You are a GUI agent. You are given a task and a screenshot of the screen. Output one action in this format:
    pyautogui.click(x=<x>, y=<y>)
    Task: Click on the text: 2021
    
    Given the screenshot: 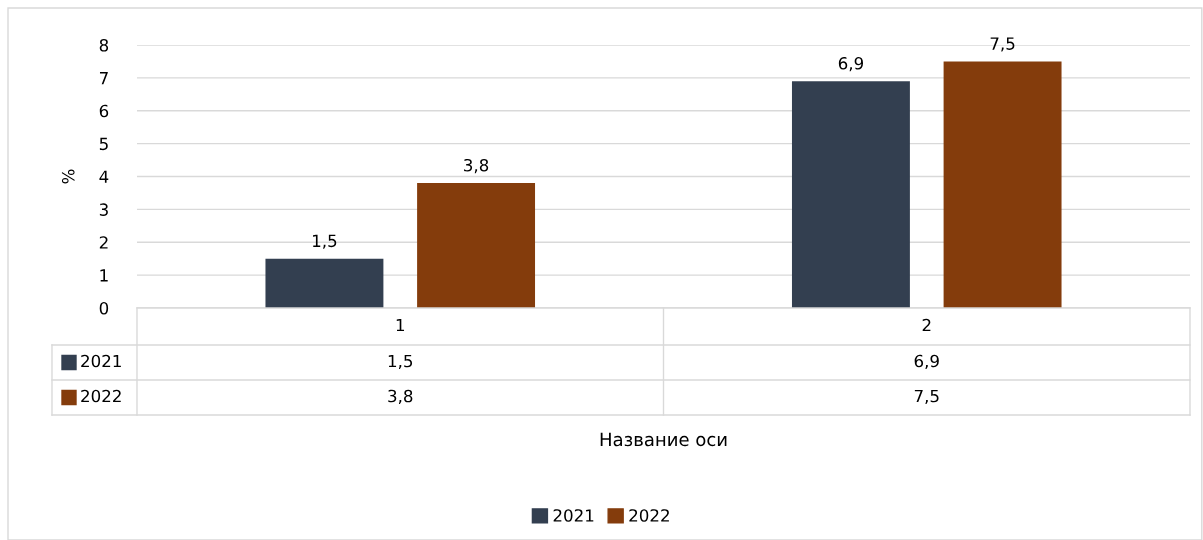 What is the action you would take?
    pyautogui.click(x=573, y=515)
    